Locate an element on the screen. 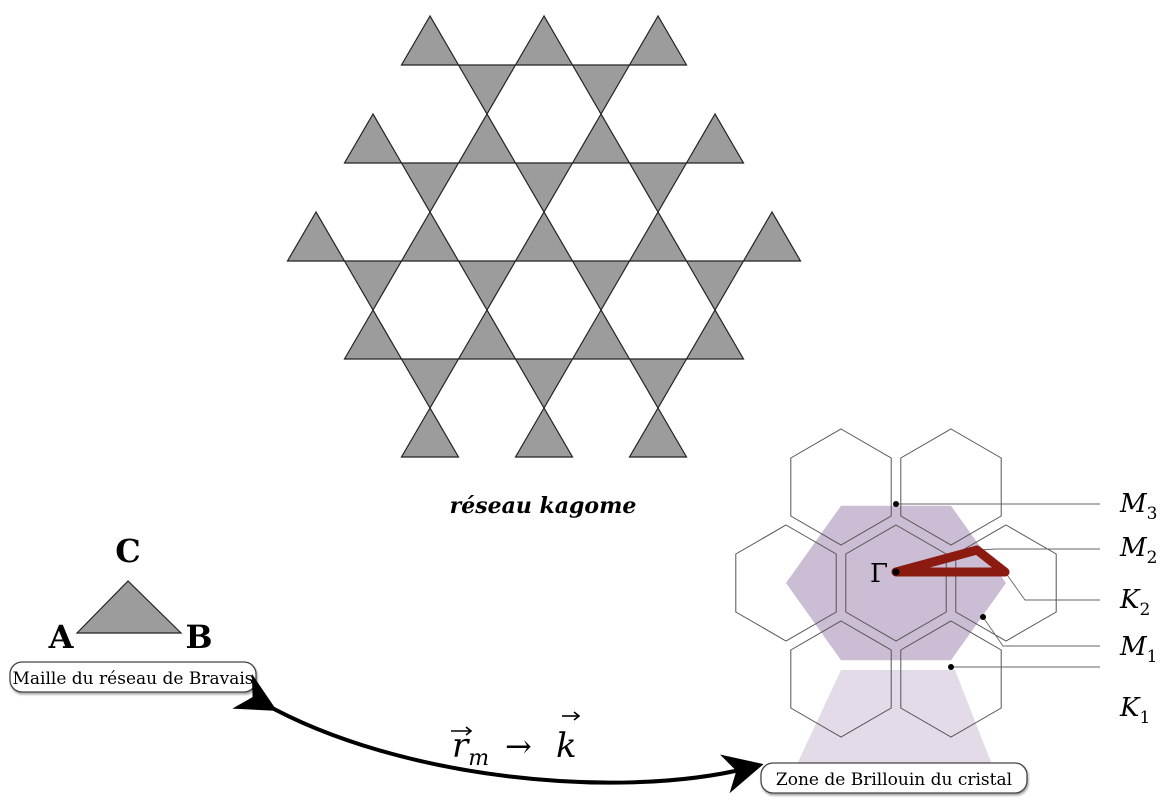  hexagon-grid is located at coordinates (896, 583).